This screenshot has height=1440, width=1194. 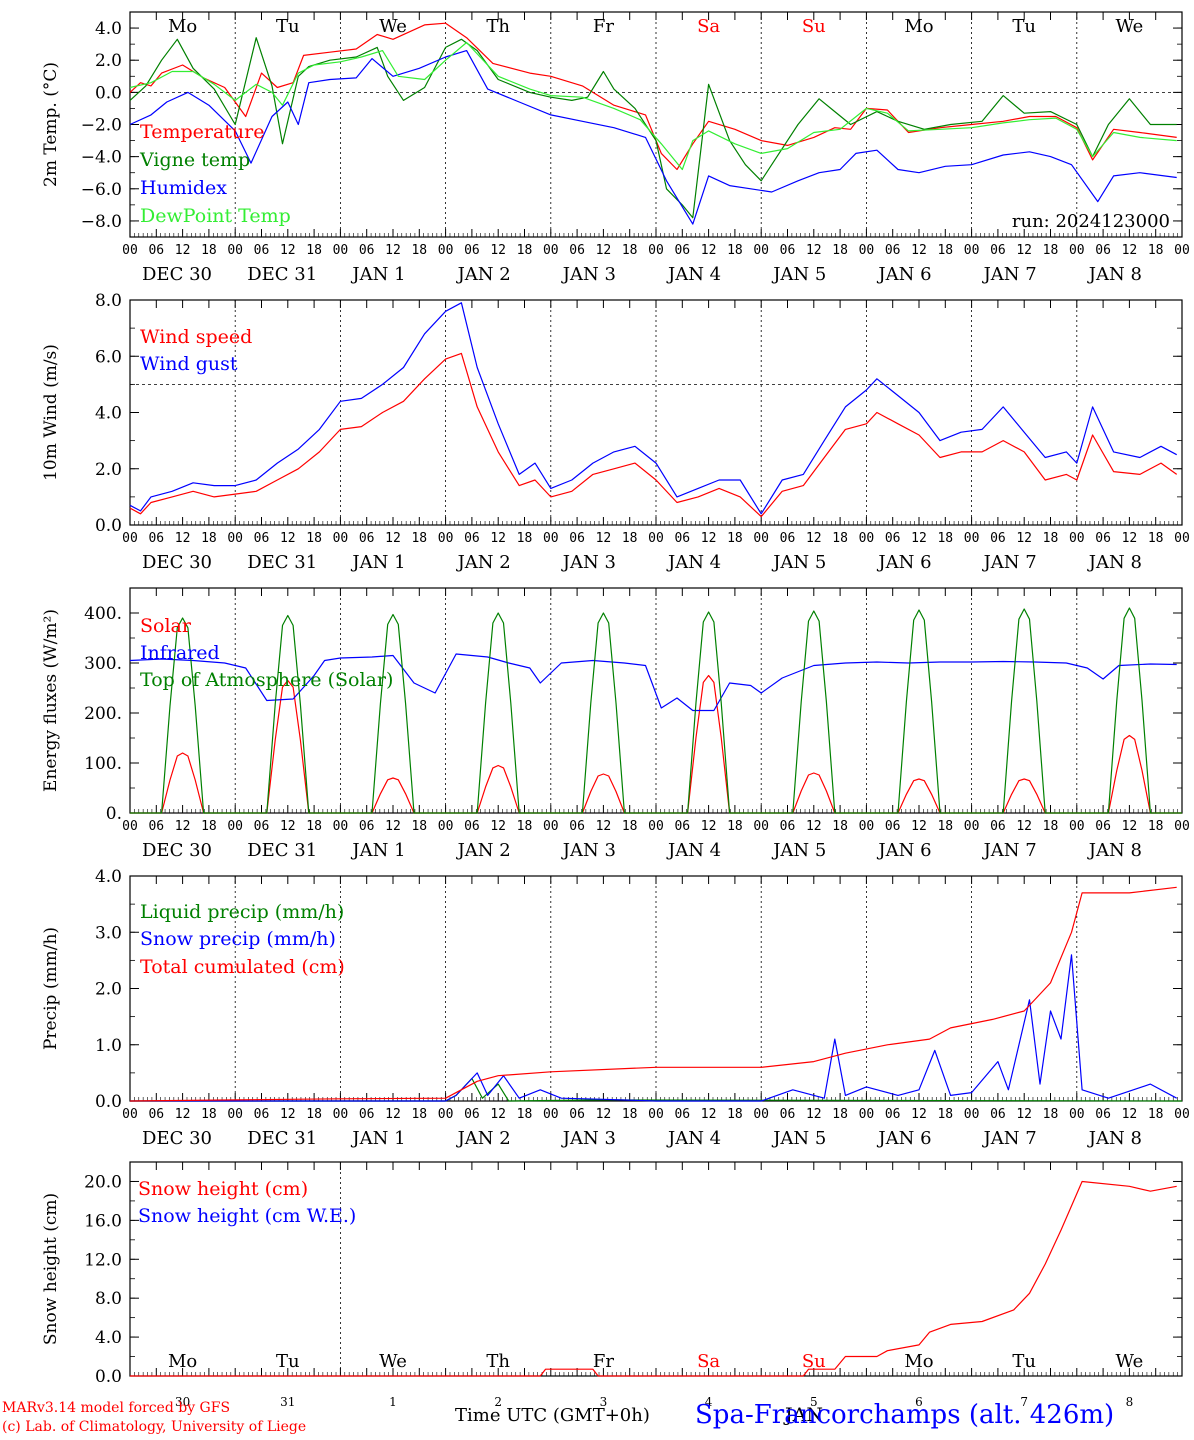 What do you see at coordinates (653, 137) in the screenshot?
I see `series-line-humidex` at bounding box center [653, 137].